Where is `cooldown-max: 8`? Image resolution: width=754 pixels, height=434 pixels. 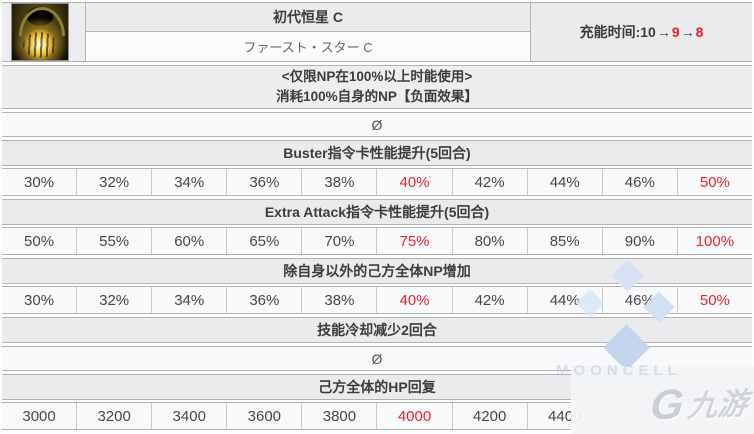 cooldown-max: 8 is located at coordinates (699, 32).